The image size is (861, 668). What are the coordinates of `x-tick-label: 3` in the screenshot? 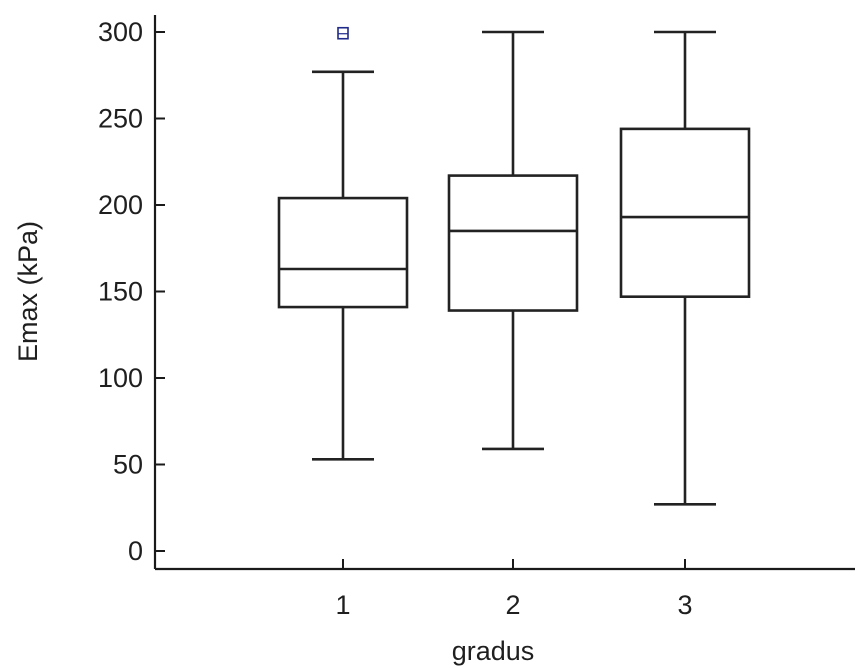 It's located at (684, 605).